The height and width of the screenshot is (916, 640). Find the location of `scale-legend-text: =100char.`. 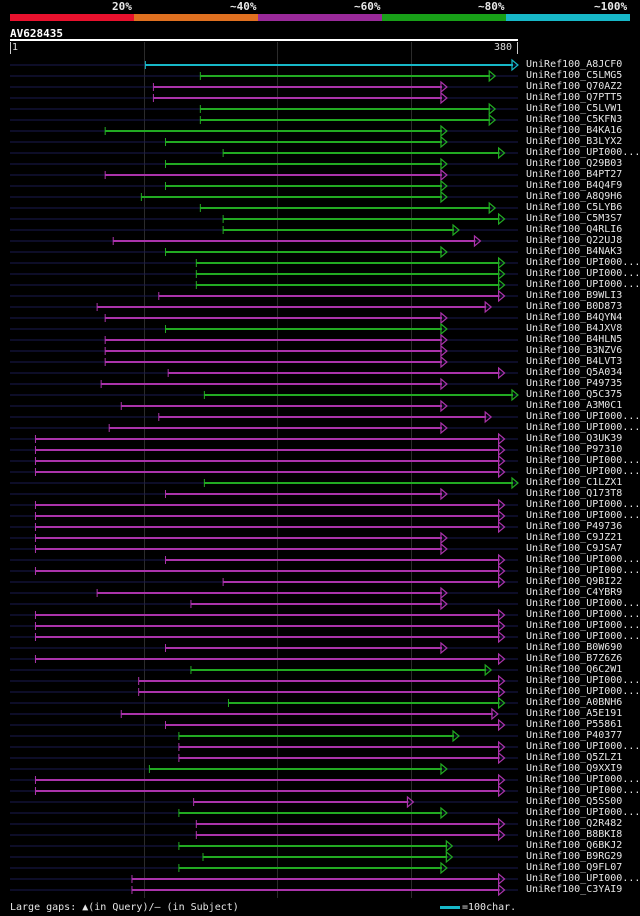

scale-legend-text: =100char. is located at coordinates (489, 907).